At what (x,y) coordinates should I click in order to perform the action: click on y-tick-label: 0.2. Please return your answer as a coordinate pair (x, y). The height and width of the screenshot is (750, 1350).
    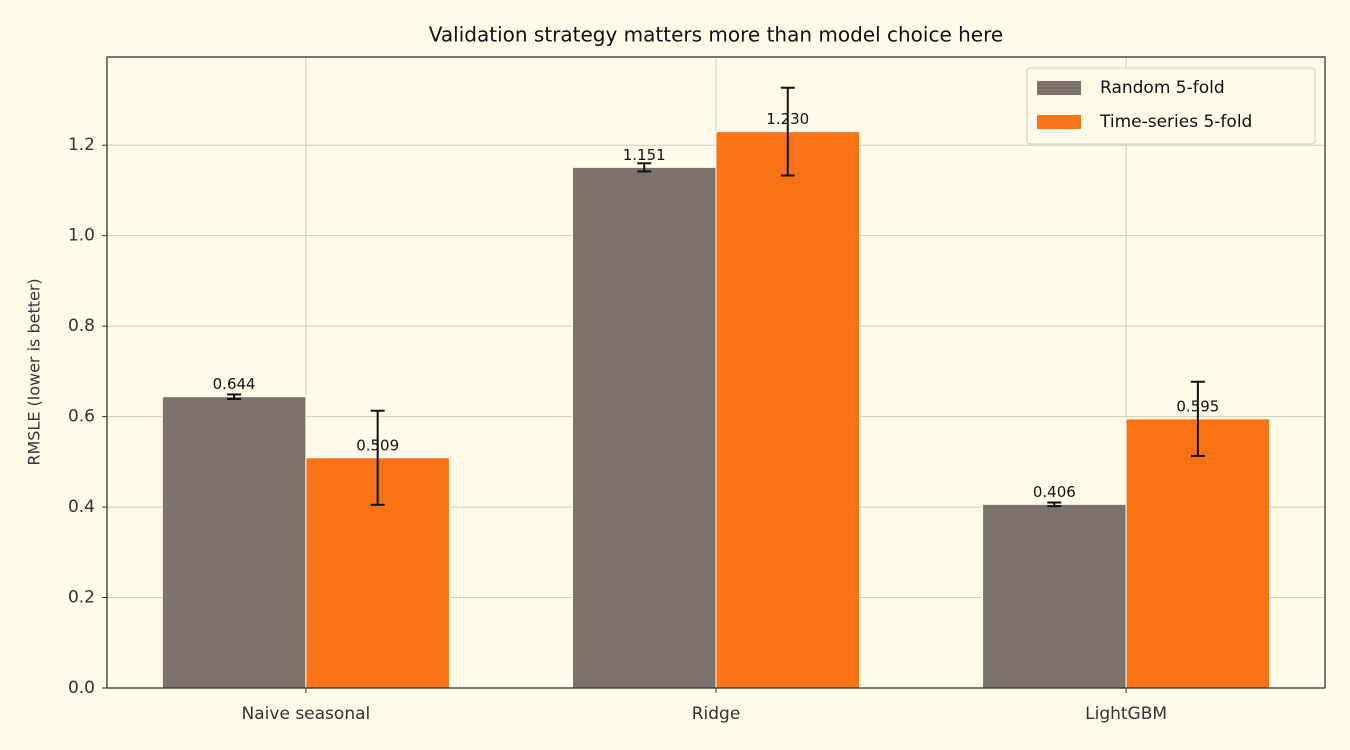
    Looking at the image, I should click on (81, 598).